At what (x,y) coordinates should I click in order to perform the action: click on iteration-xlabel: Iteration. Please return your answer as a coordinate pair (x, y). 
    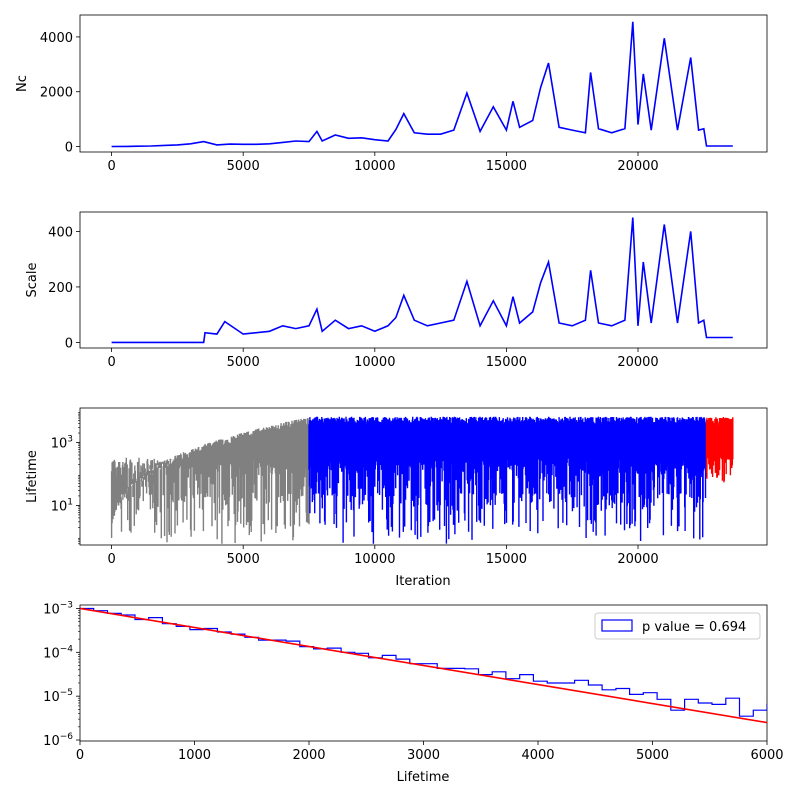
    Looking at the image, I should click on (422, 581).